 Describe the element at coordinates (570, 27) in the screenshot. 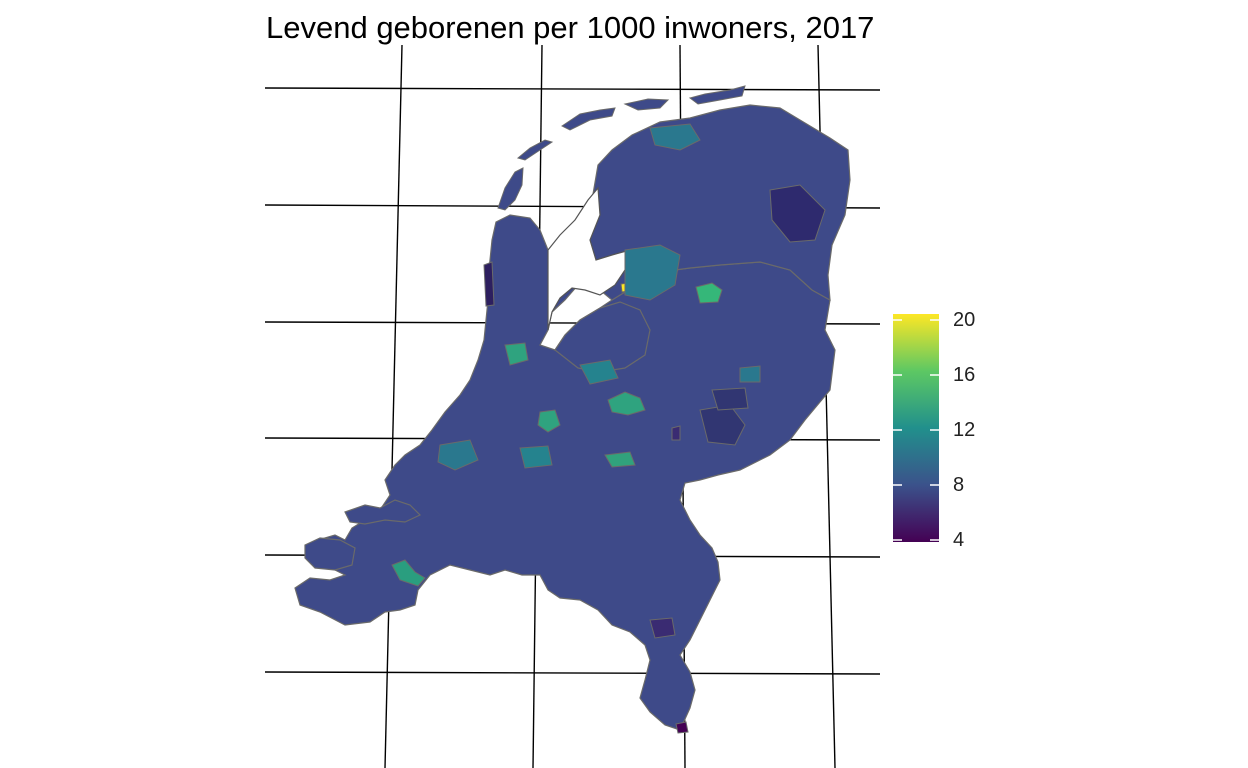

I see `map-title: Levend geborenen per 1000 inwoners, 2017` at that location.